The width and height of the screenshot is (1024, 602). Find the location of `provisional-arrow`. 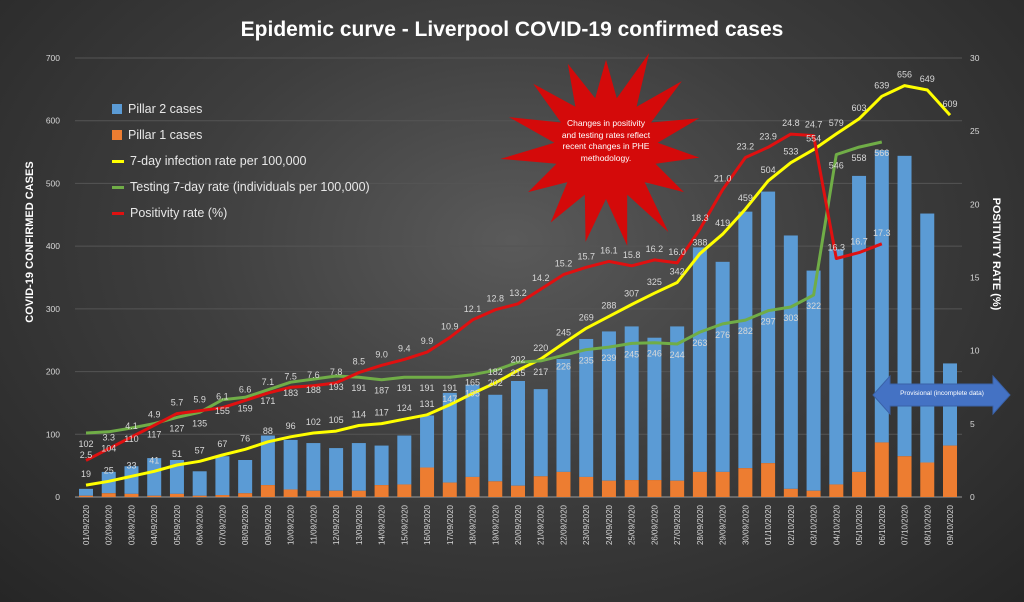

provisional-arrow is located at coordinates (941, 395).